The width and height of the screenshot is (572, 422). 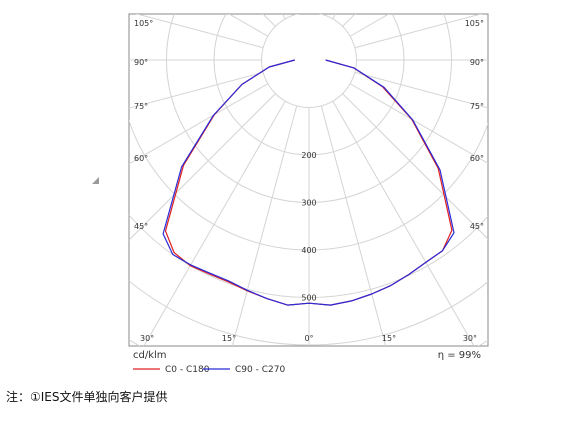 What do you see at coordinates (87, 397) in the screenshot?
I see `footnote: 注：①IES文件单独向客户提供` at bounding box center [87, 397].